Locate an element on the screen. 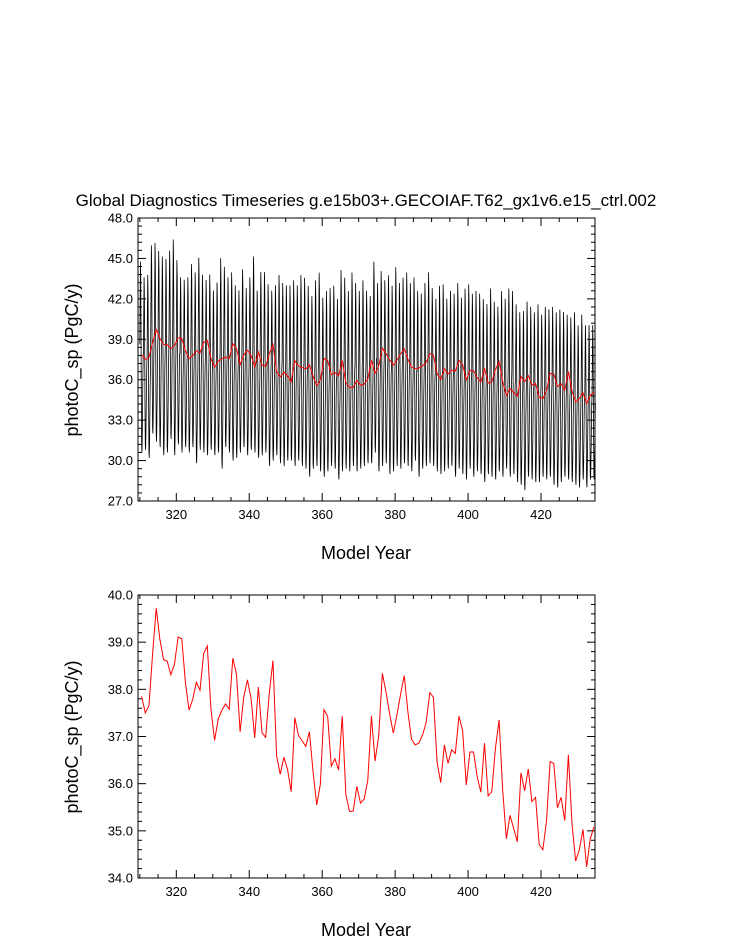  y-tick-label: 42.0 is located at coordinates (120, 298).